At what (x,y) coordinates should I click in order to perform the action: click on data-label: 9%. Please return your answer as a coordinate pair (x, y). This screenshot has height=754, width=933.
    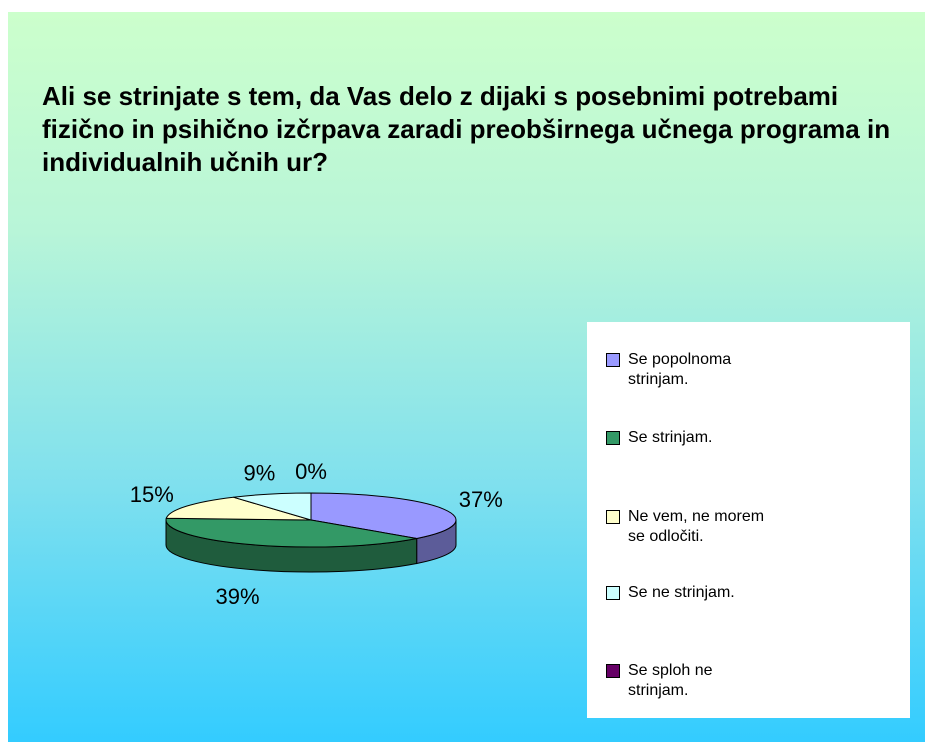
    Looking at the image, I should click on (259, 473).